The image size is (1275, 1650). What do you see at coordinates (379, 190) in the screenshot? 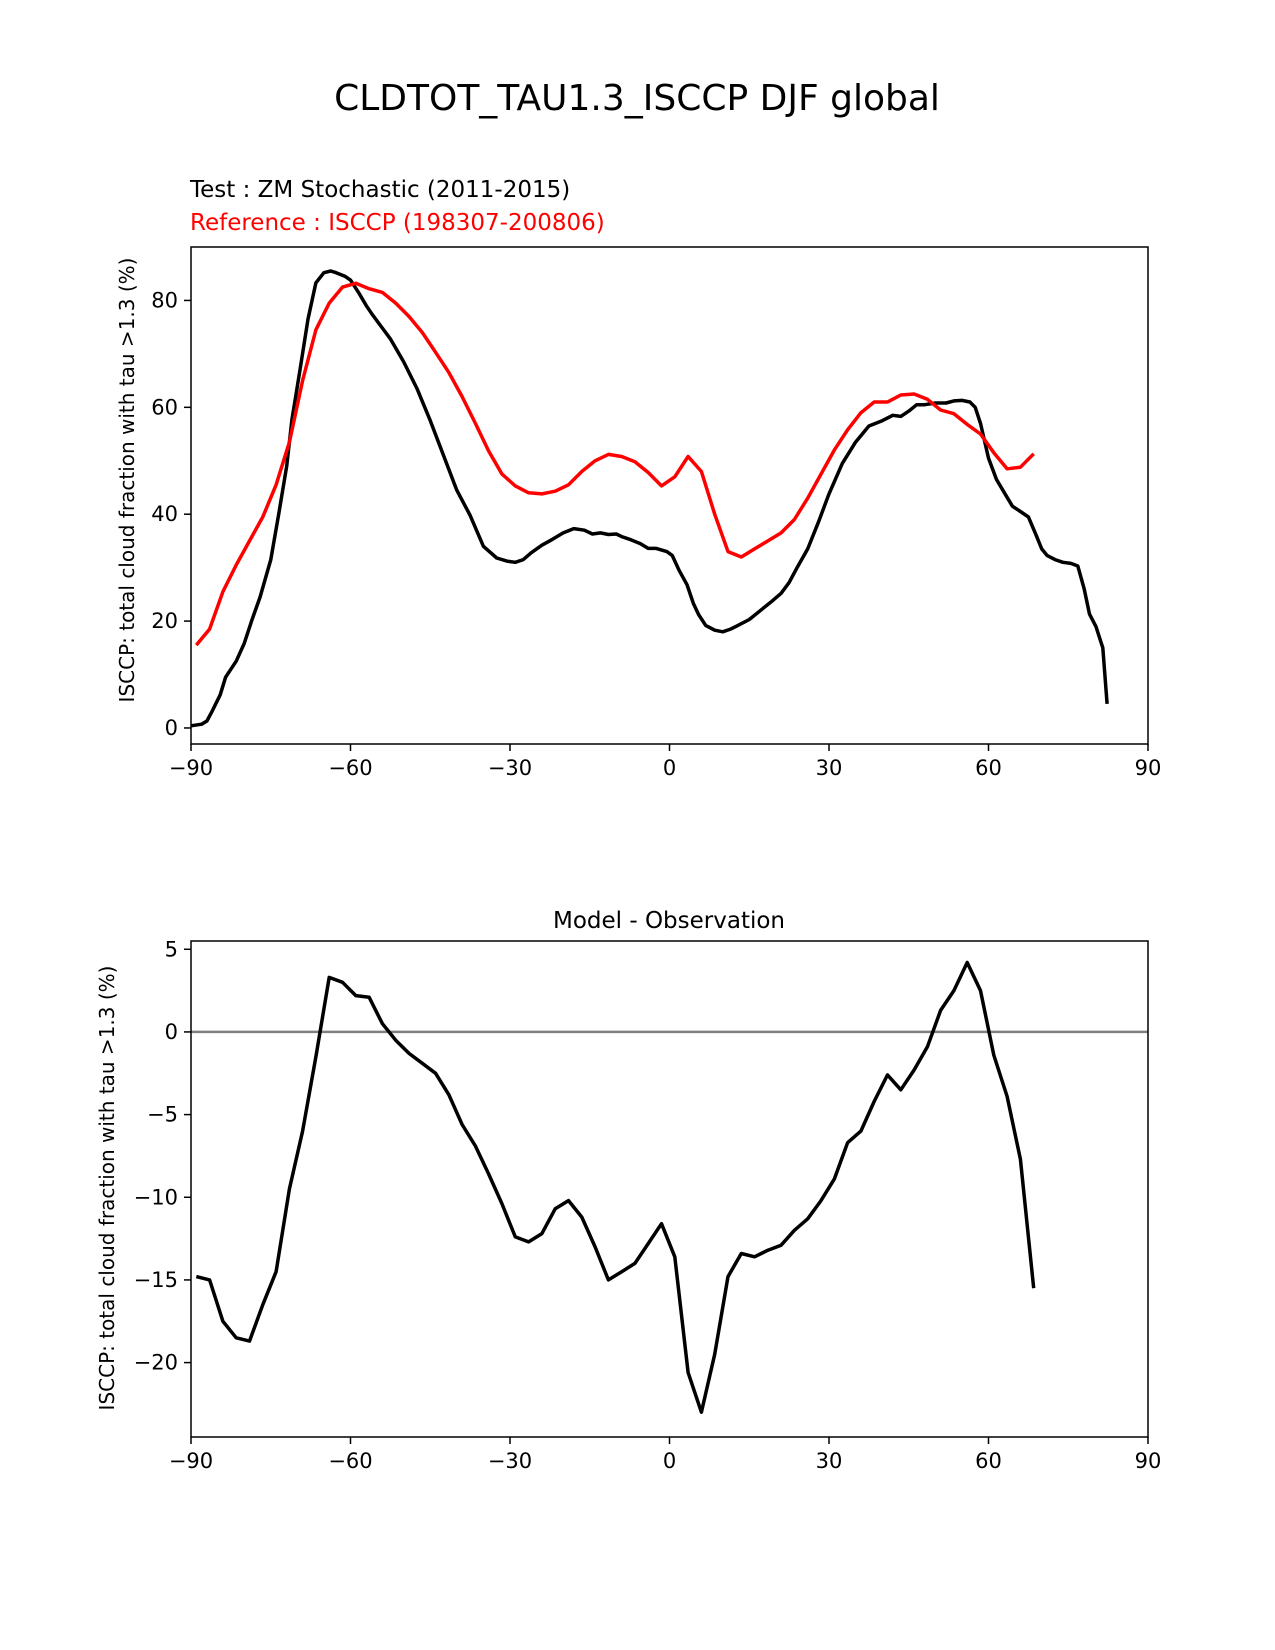
I see `test-label: Test : ZM Stochastic (2011-2015)` at bounding box center [379, 190].